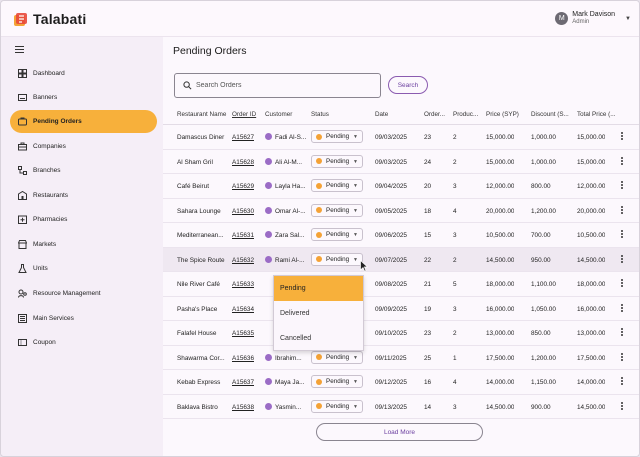 The image size is (640, 457). I want to click on order-id-link: A15628, so click(243, 162).